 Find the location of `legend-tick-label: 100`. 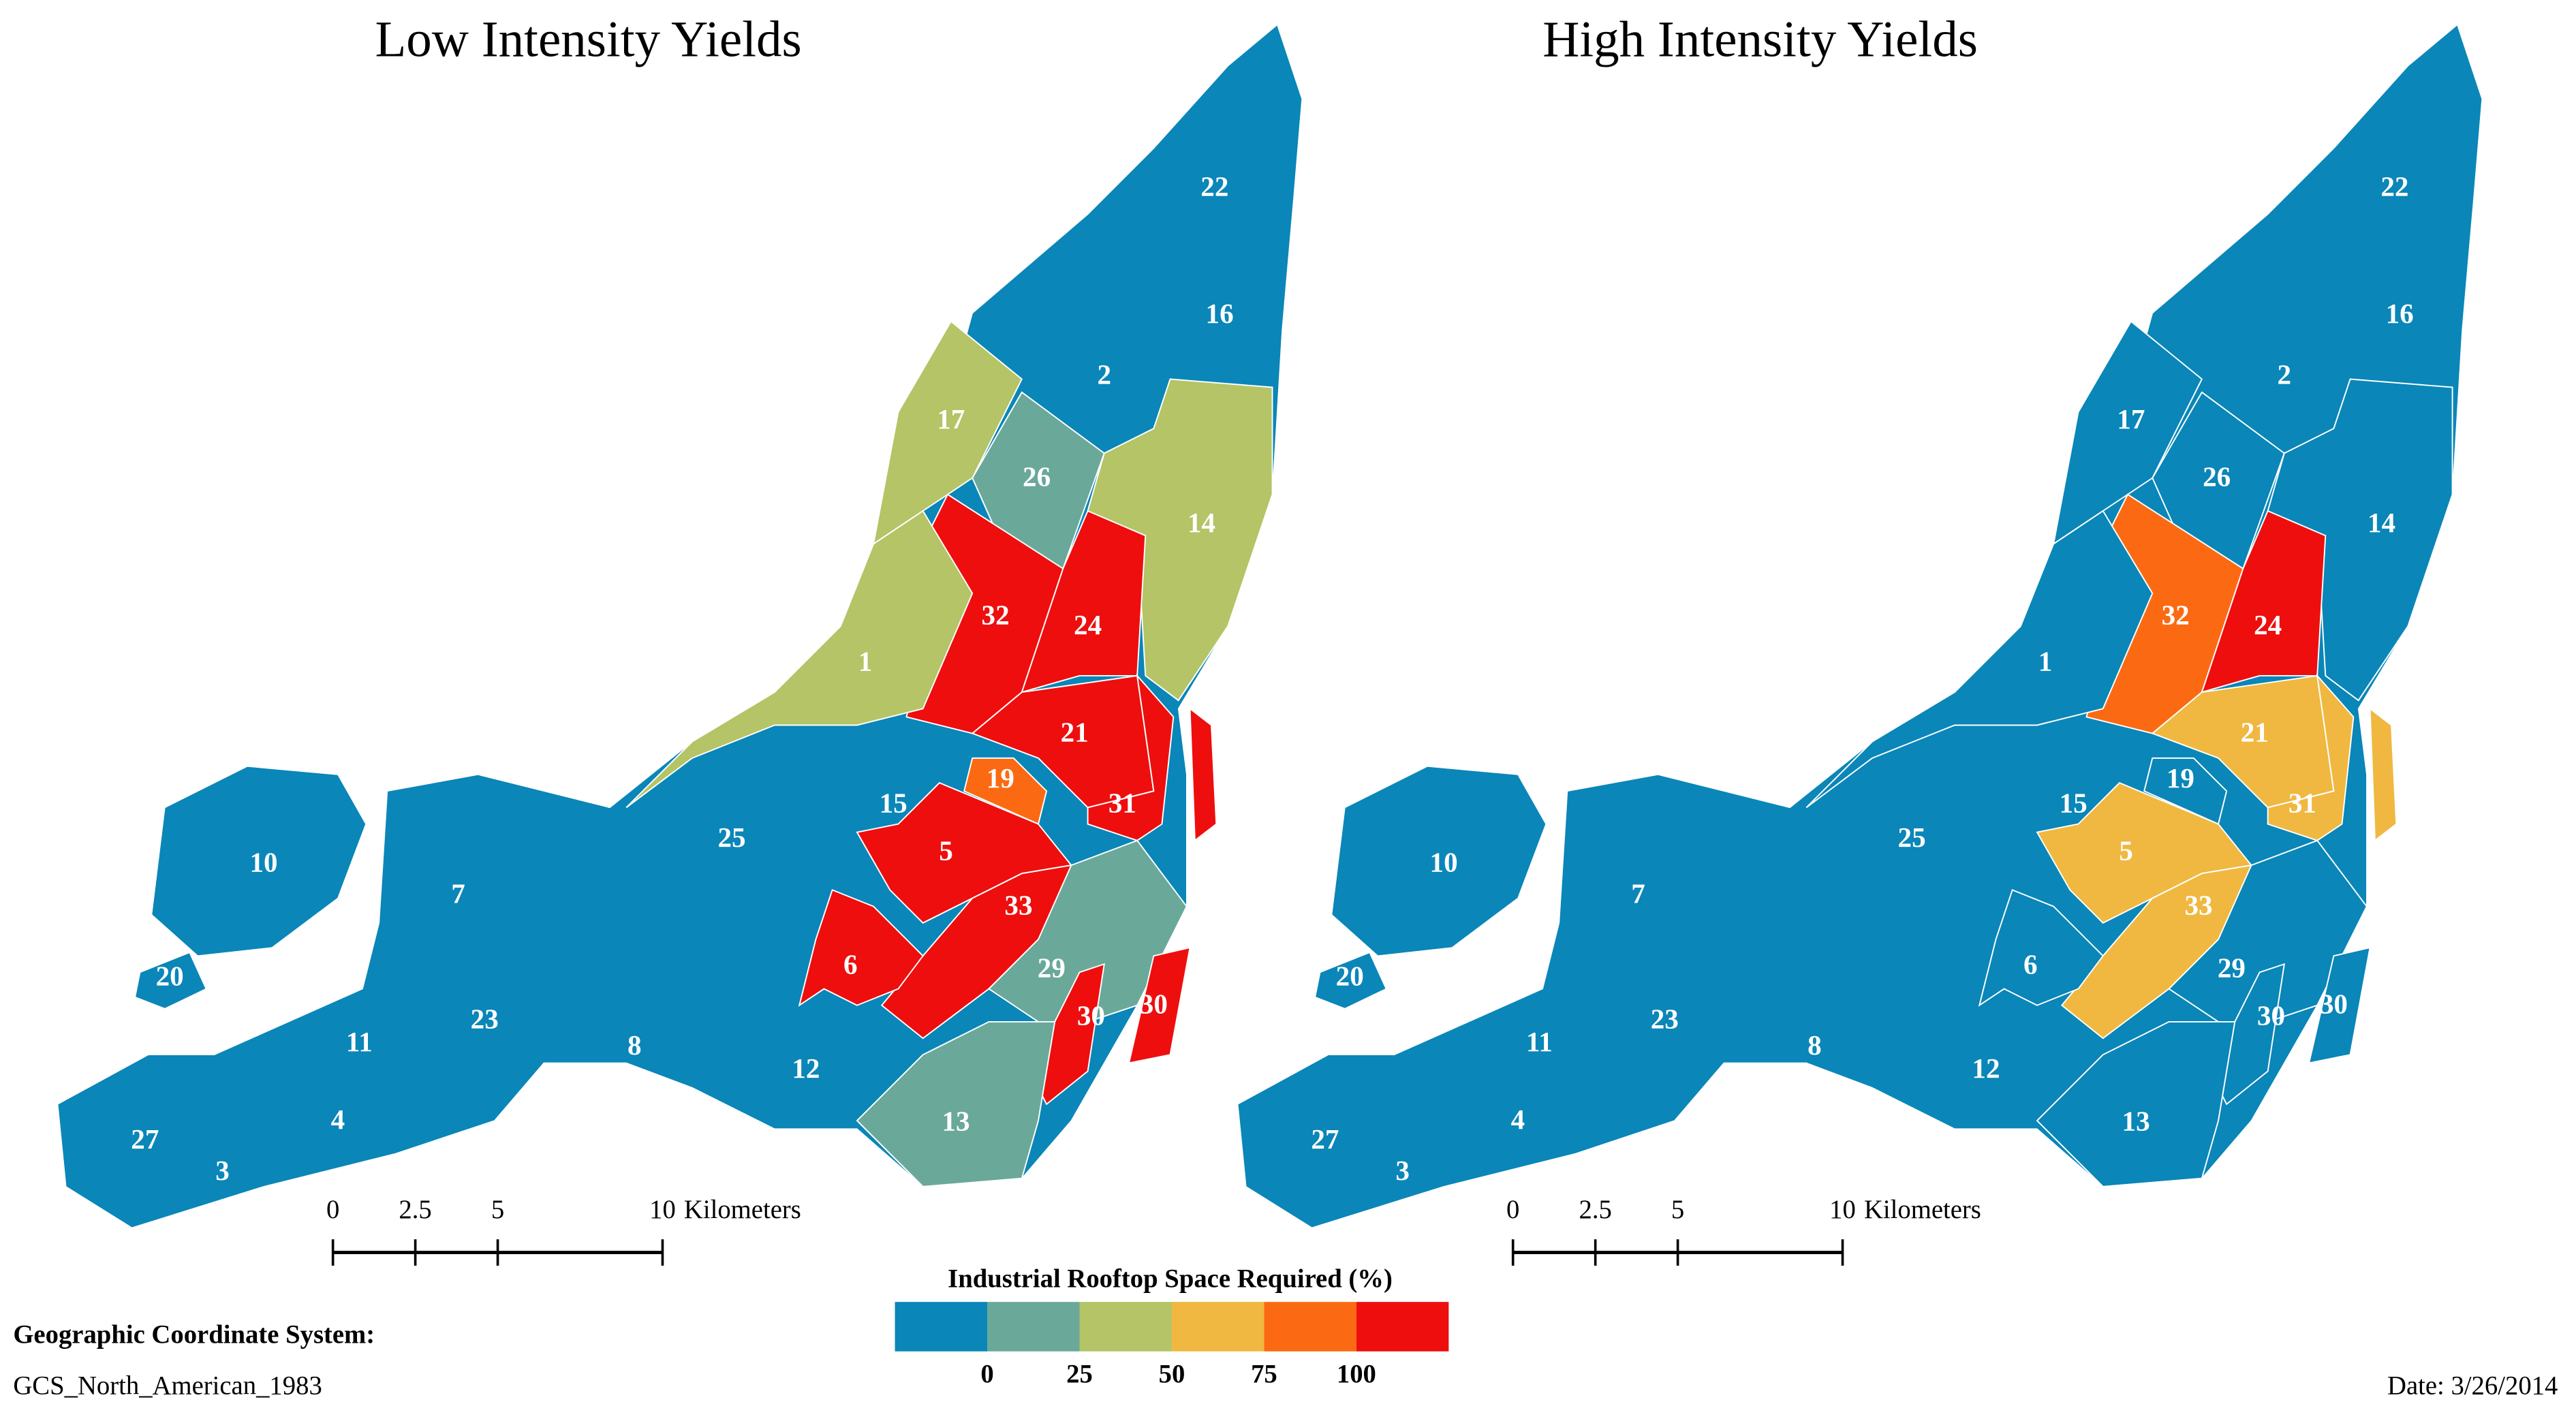

legend-tick-label: 100 is located at coordinates (1356, 1375).